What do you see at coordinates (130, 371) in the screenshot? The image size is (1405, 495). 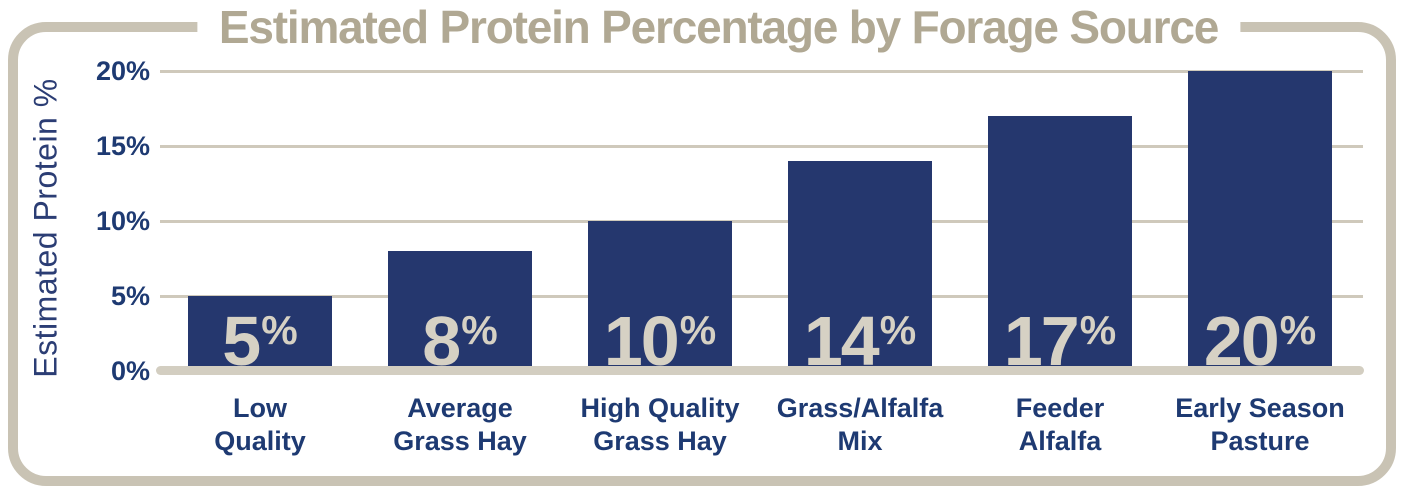 I see `y-tick-label: 0%` at bounding box center [130, 371].